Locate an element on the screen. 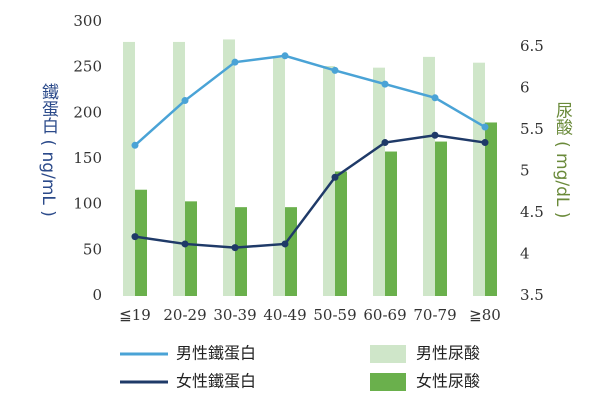 Image resolution: width=600 pixels, height=400 pixels. y2-tick-label: 5 is located at coordinates (525, 170).